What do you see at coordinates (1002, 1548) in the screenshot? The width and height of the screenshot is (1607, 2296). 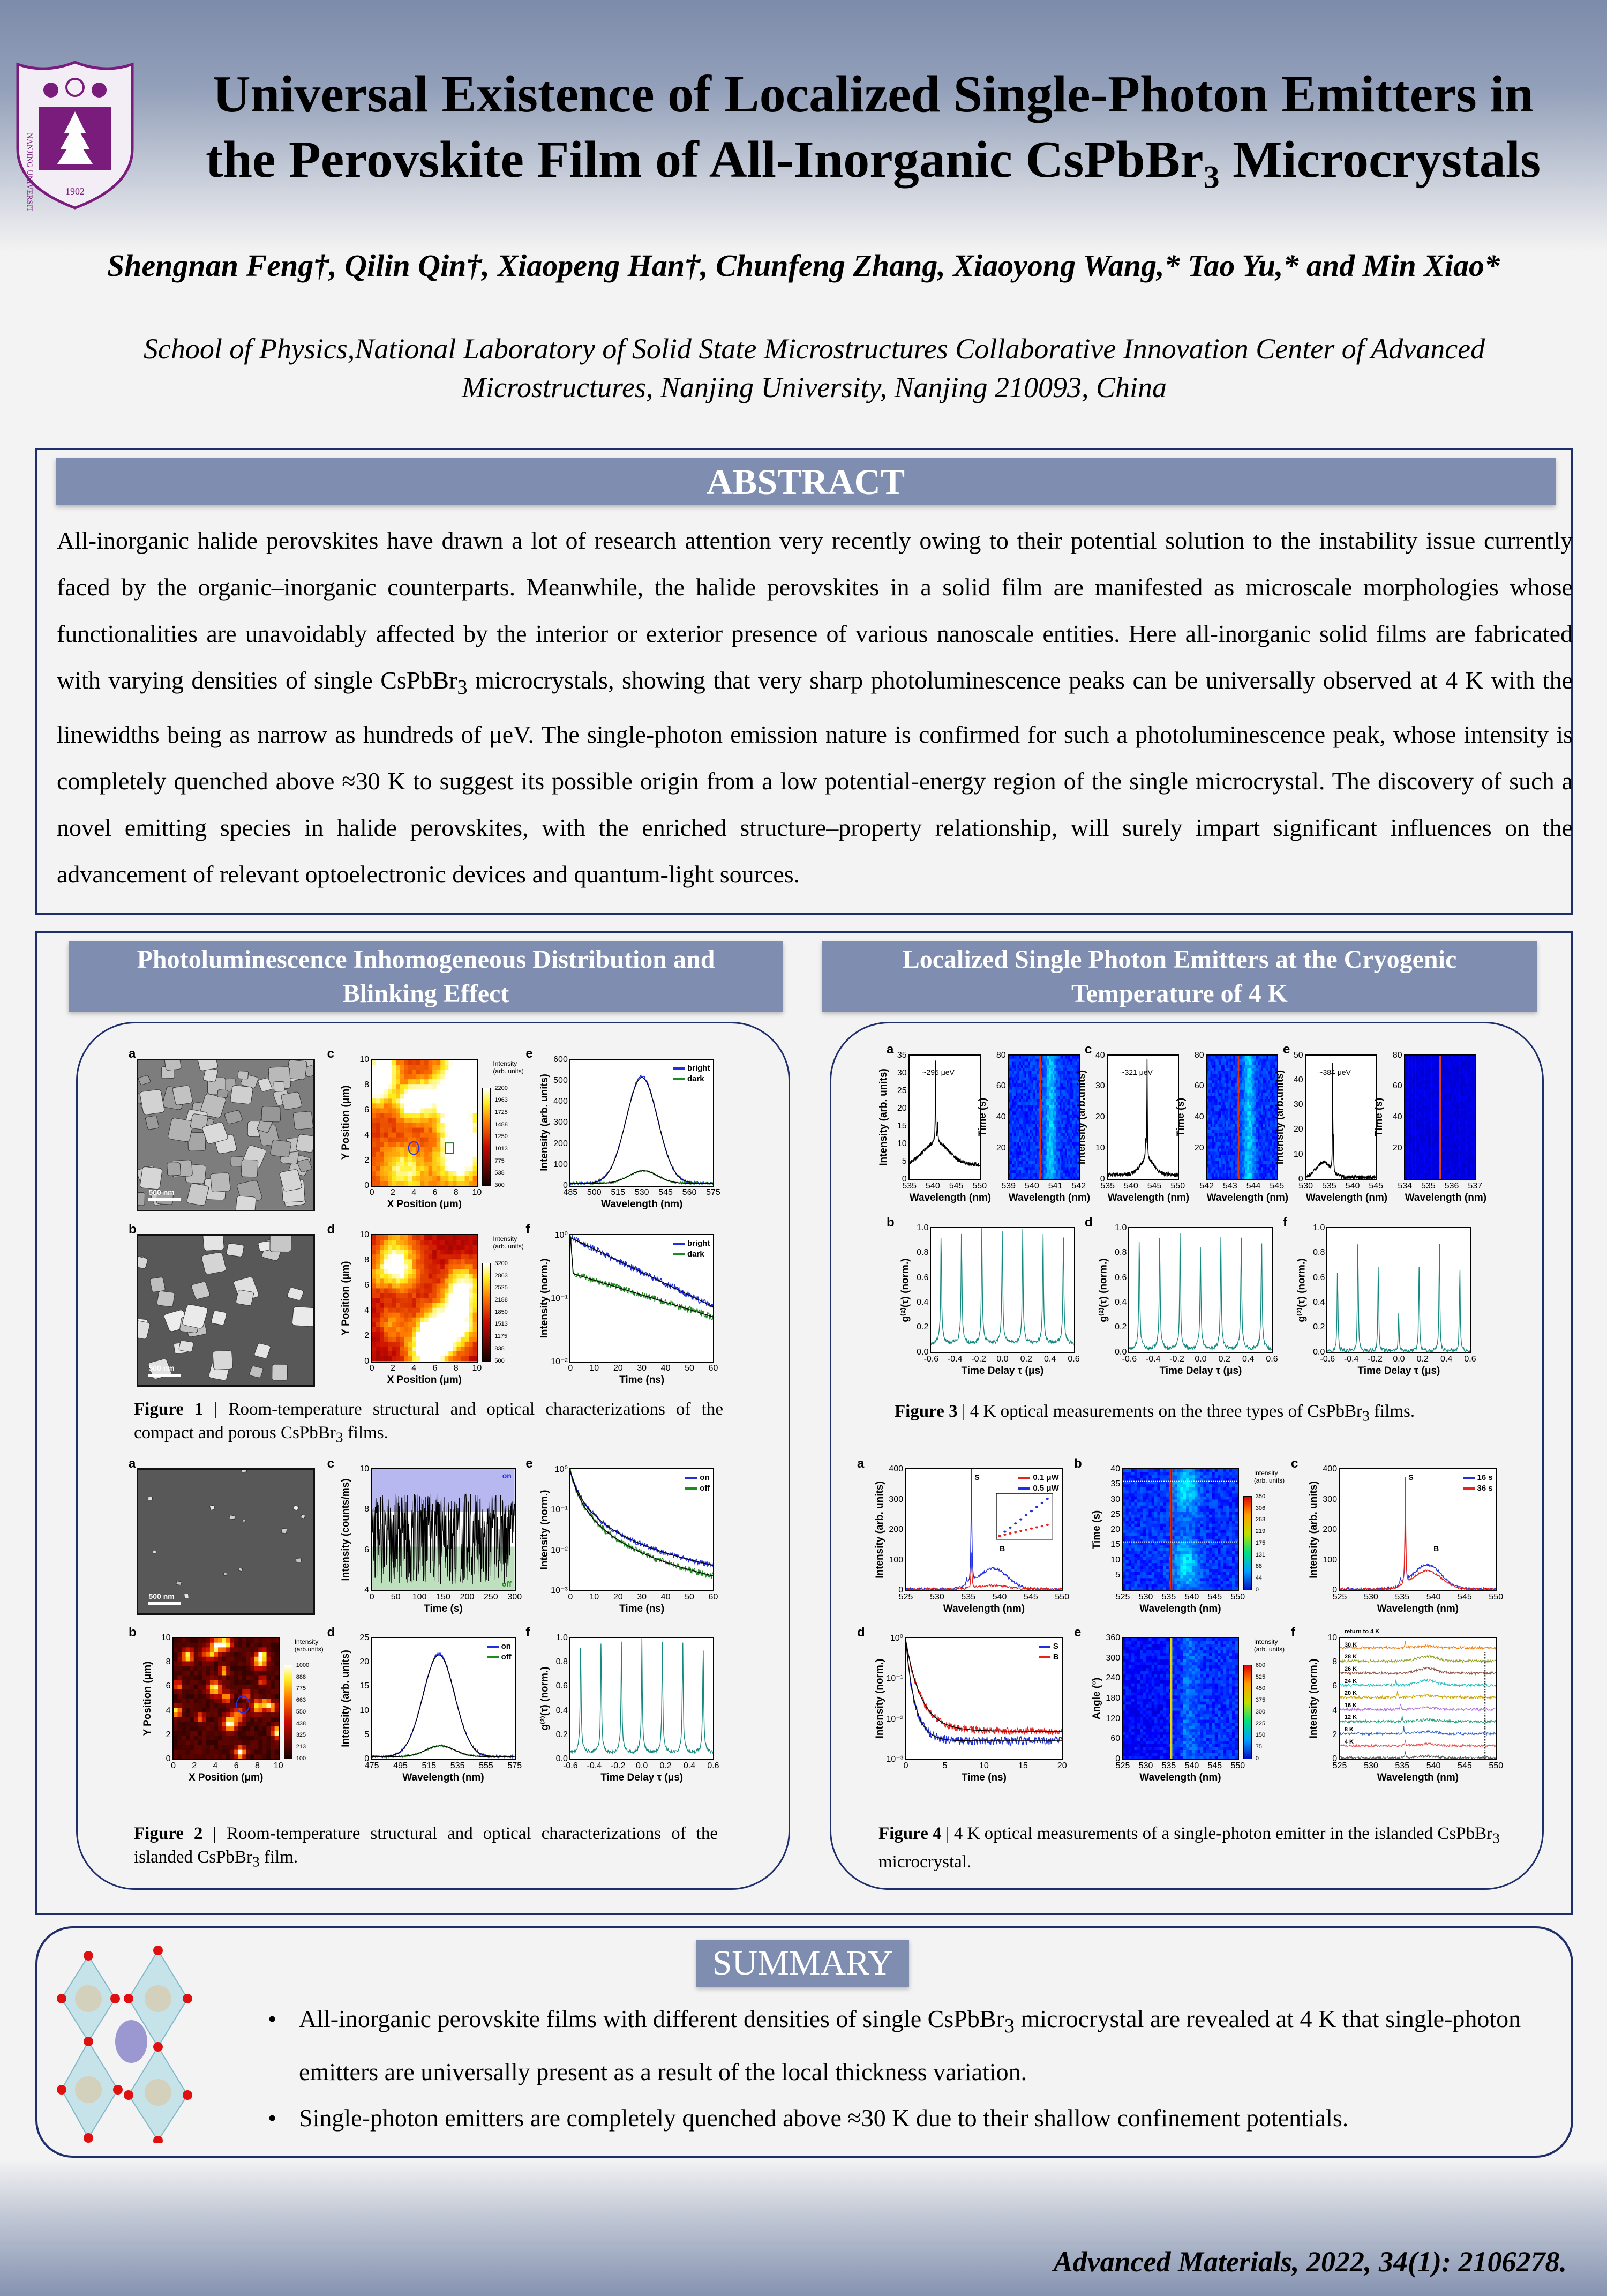 I see `peak-b-label: B` at bounding box center [1002, 1548].